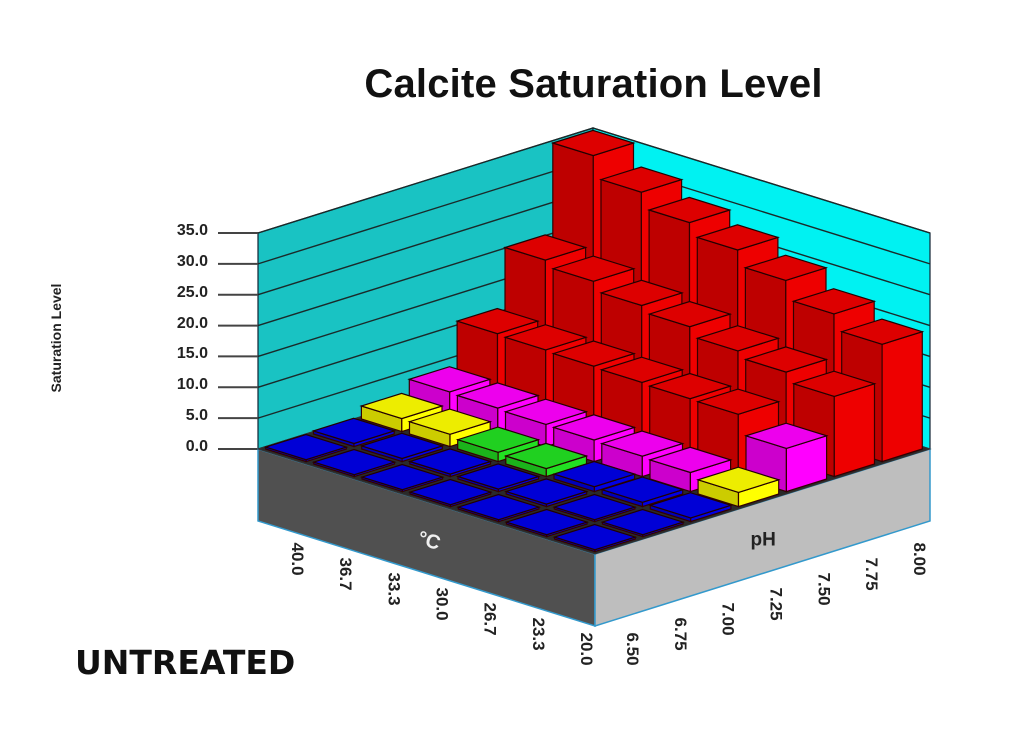 The image size is (1024, 738). Describe the element at coordinates (192, 261) in the screenshot. I see `z-tick-label: 30.0` at that location.